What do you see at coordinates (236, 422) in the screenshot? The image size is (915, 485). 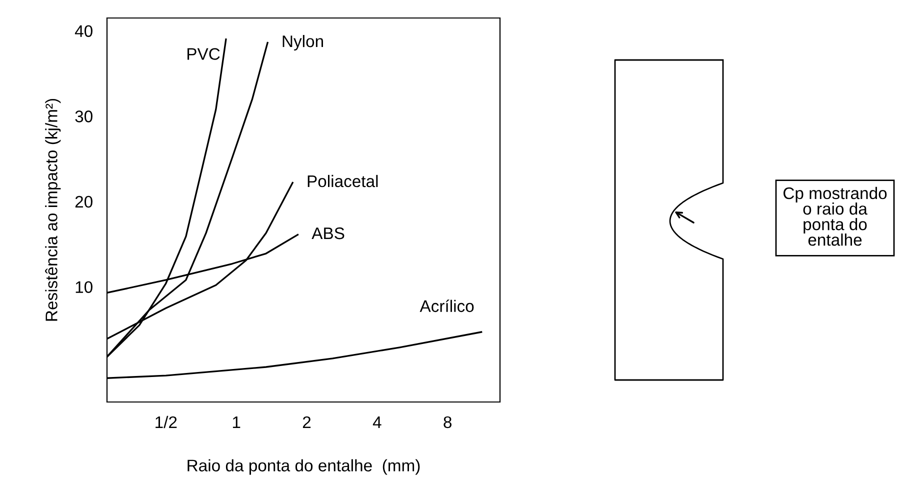 I see `x-tick-label: 1` at bounding box center [236, 422].